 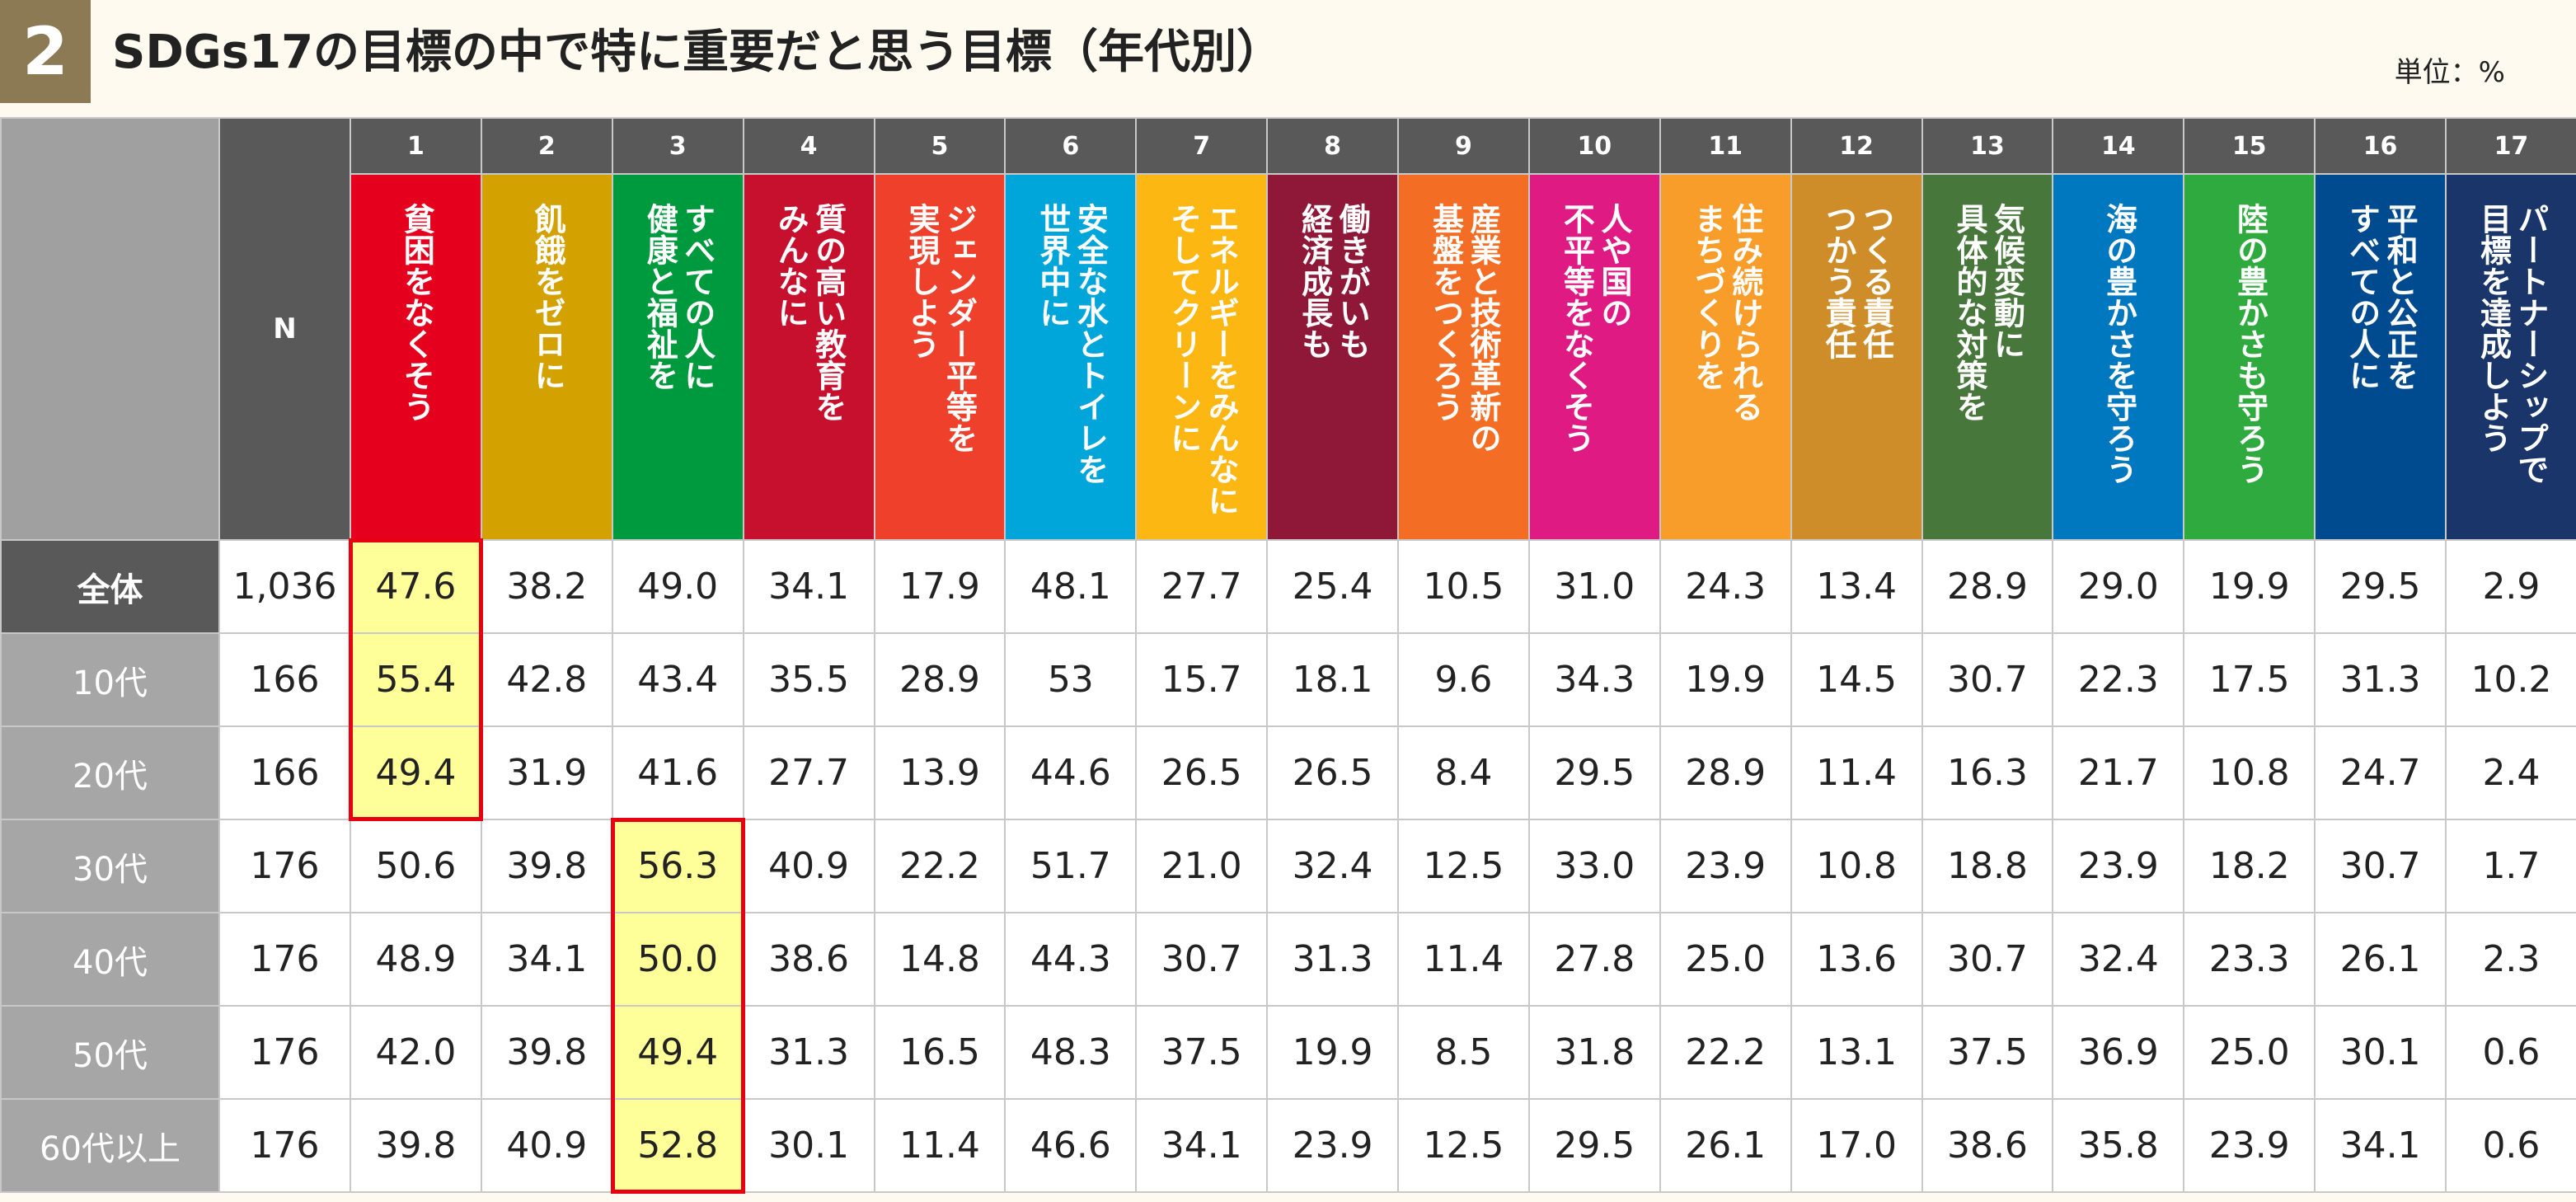 I want to click on n-cell: 176, so click(x=284, y=866).